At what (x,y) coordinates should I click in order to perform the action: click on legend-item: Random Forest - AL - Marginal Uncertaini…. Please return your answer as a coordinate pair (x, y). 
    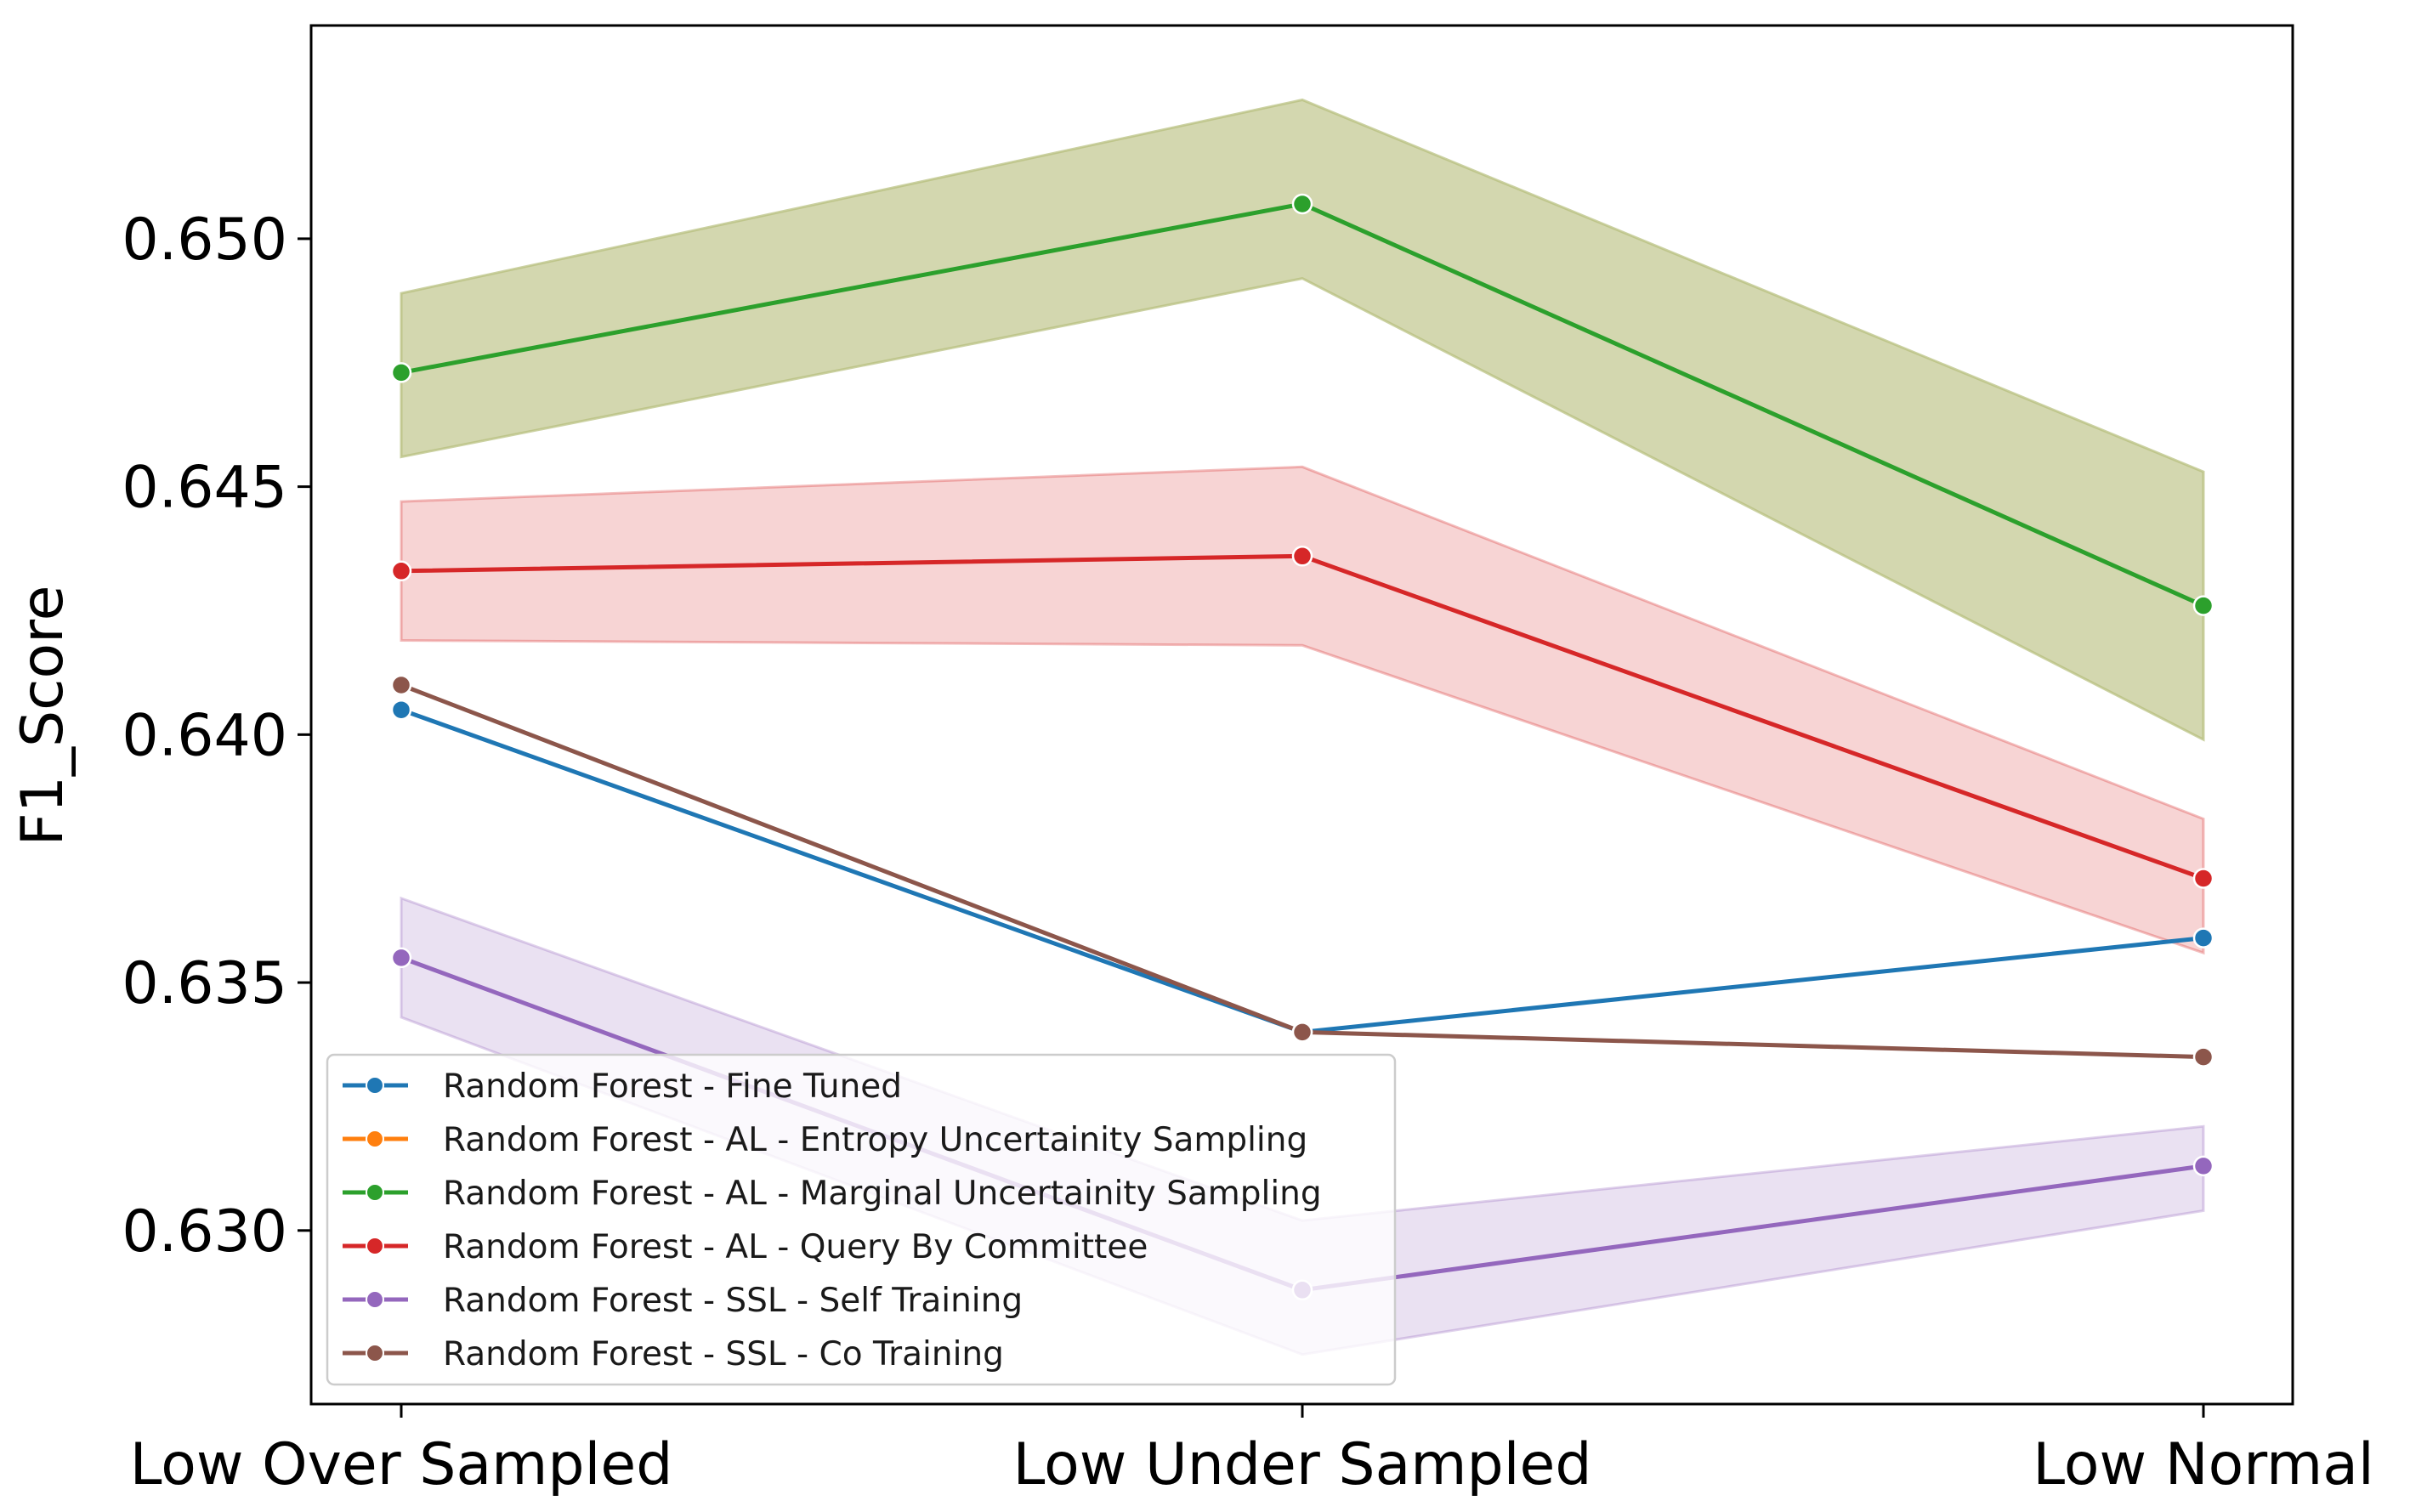
    Looking at the image, I should click on (832, 1194).